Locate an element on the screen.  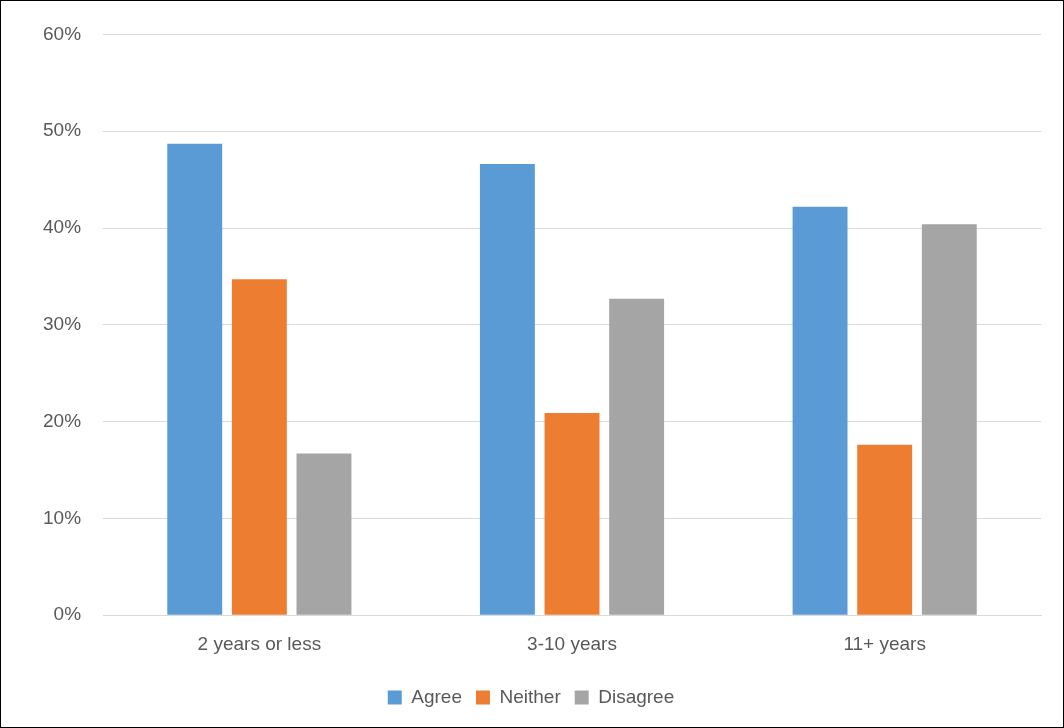
y-tick-label: 50% is located at coordinates (62, 130).